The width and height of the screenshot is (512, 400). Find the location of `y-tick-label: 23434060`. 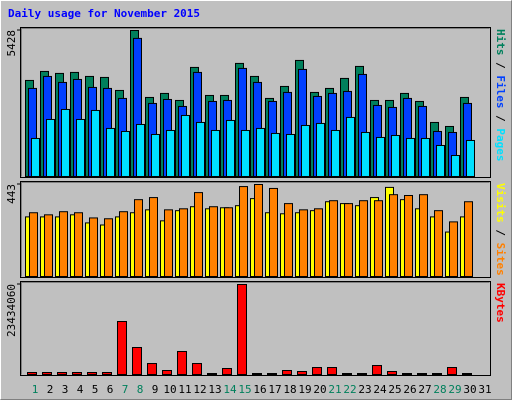

y-tick-label: 23434060 is located at coordinates (11, 310).